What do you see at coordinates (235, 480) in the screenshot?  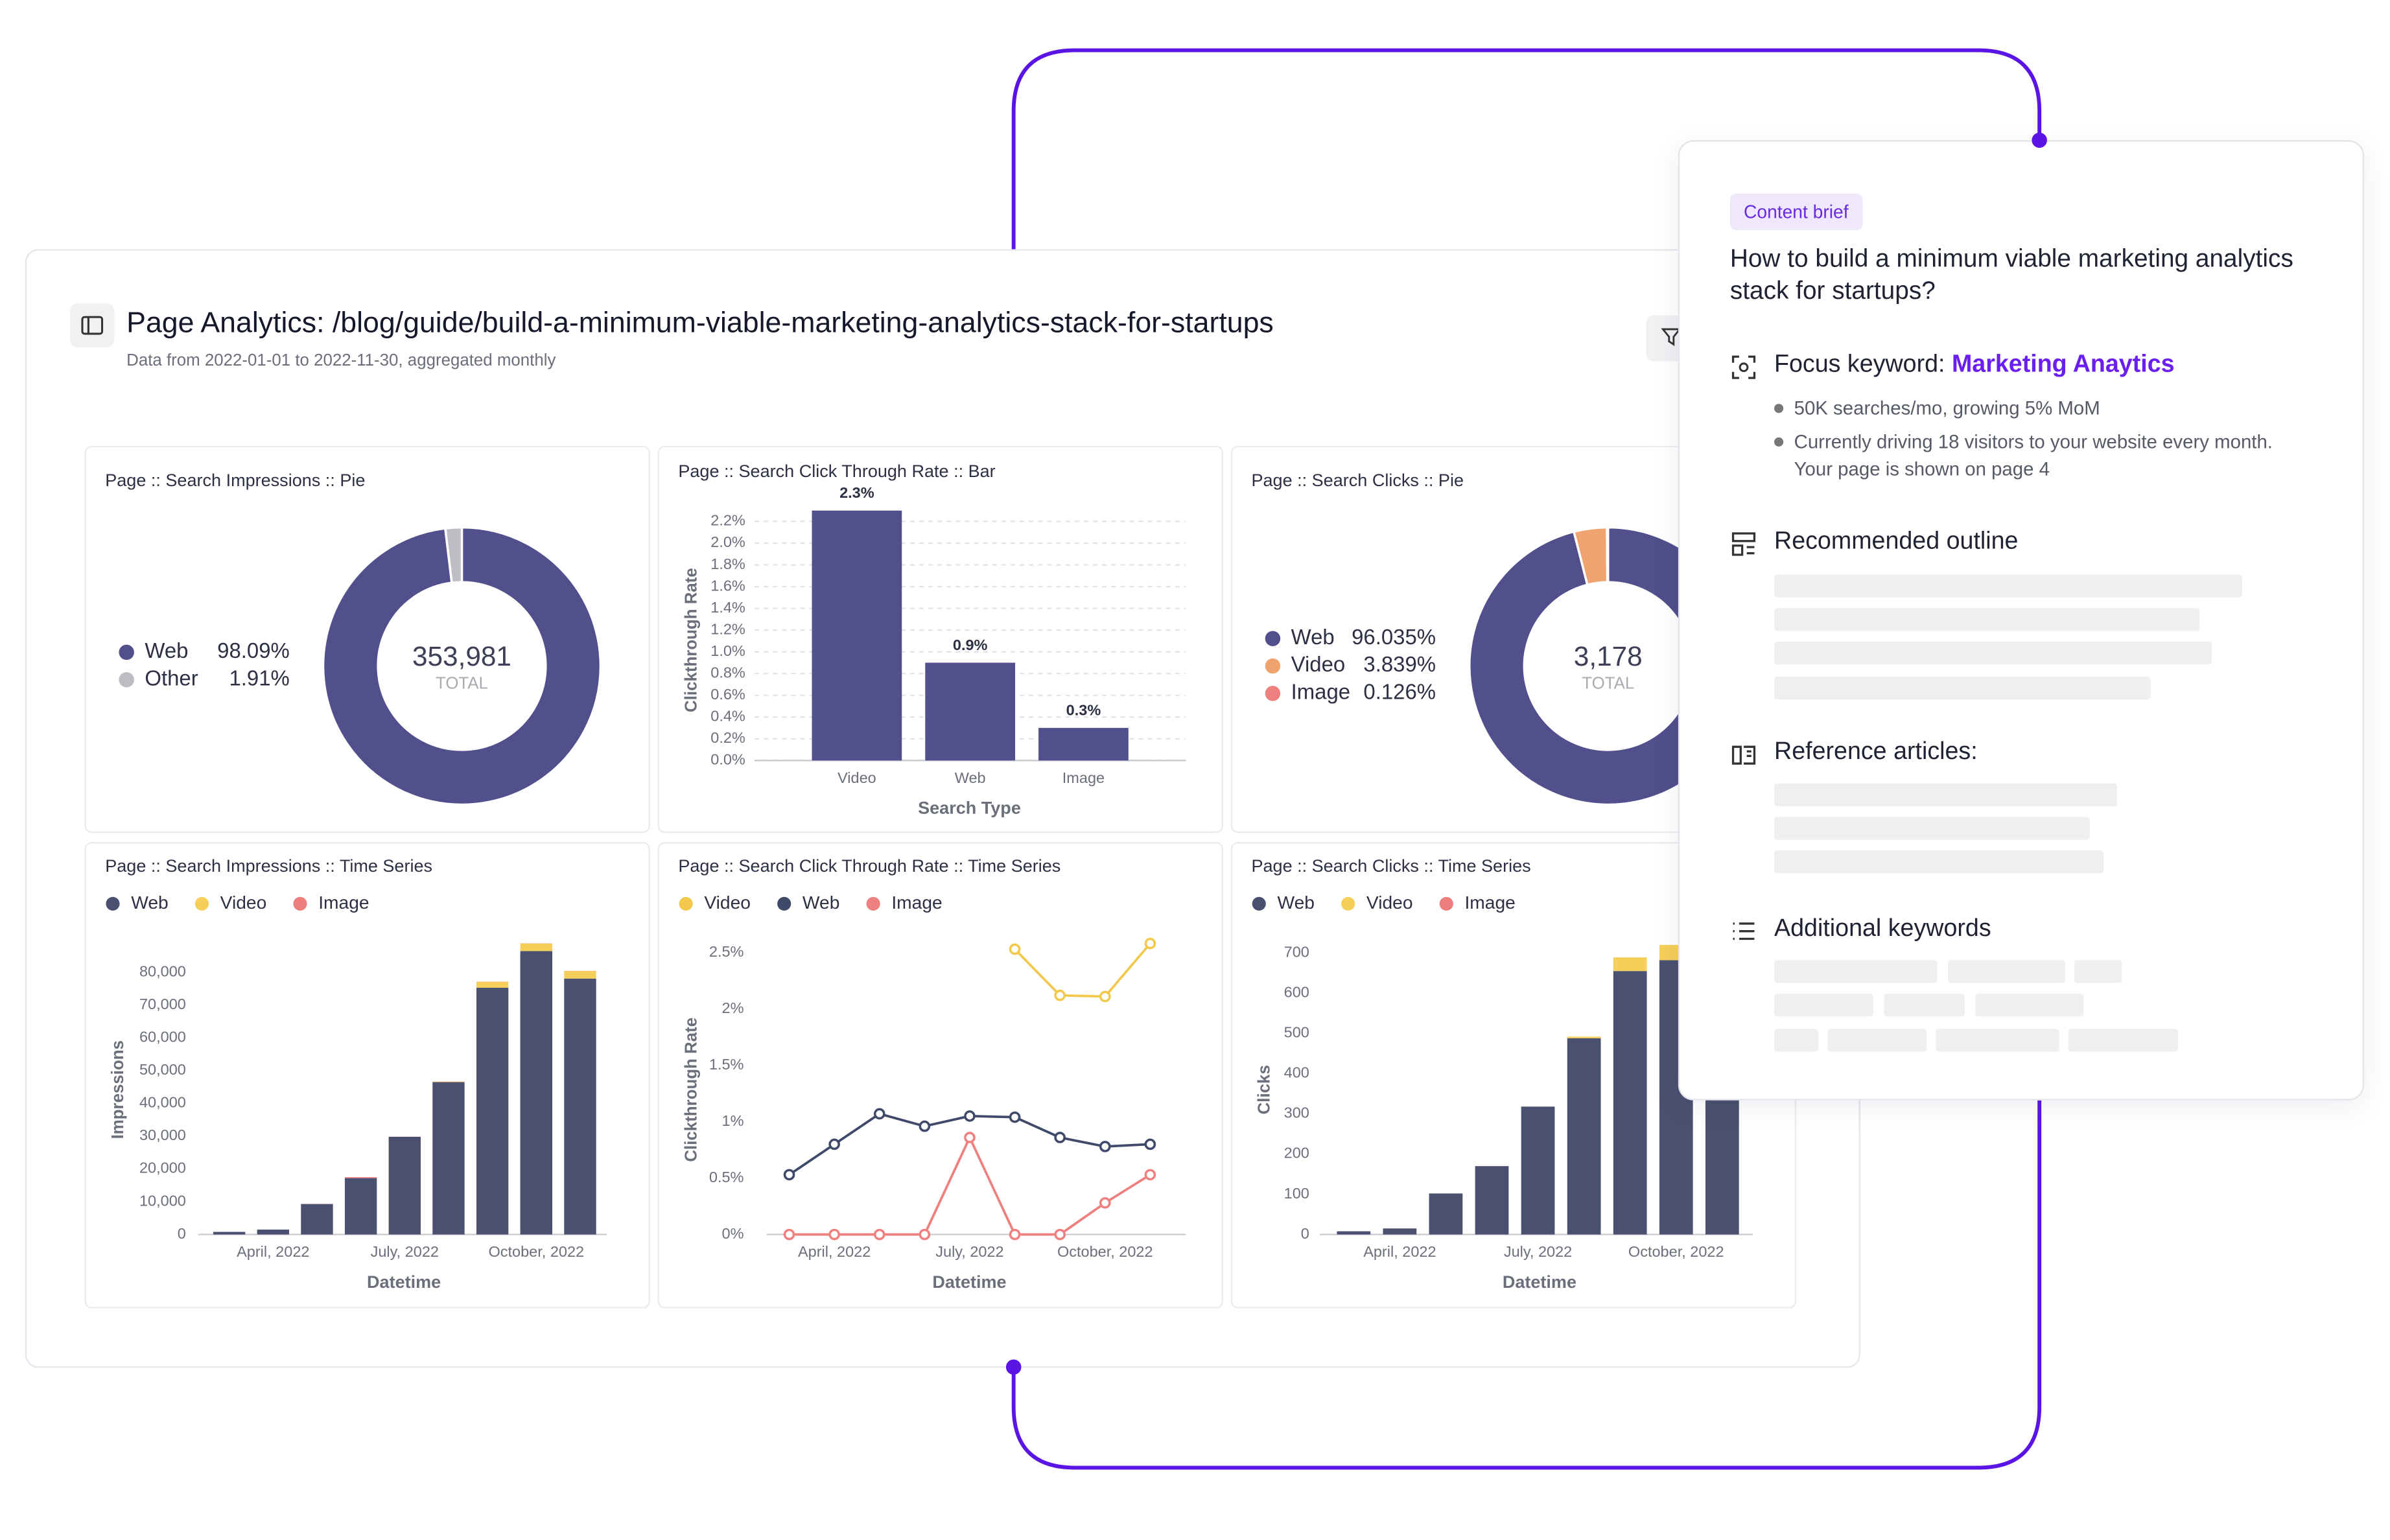 I see `chart-title: Page :: Search Impressions :: Pie` at bounding box center [235, 480].